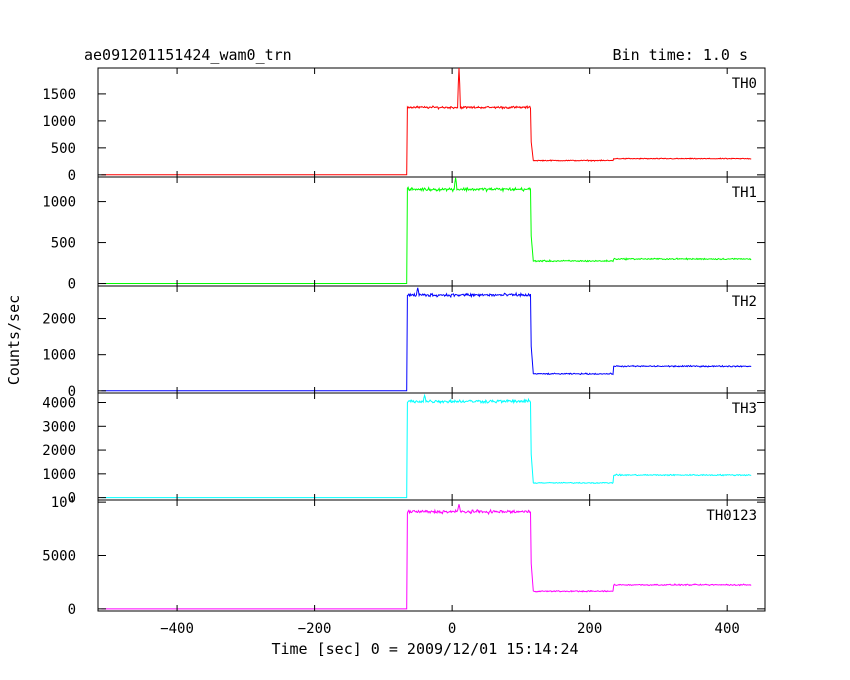  I want to click on panel-th0: 0 500 1000 1500 TH0, so click(404, 125).